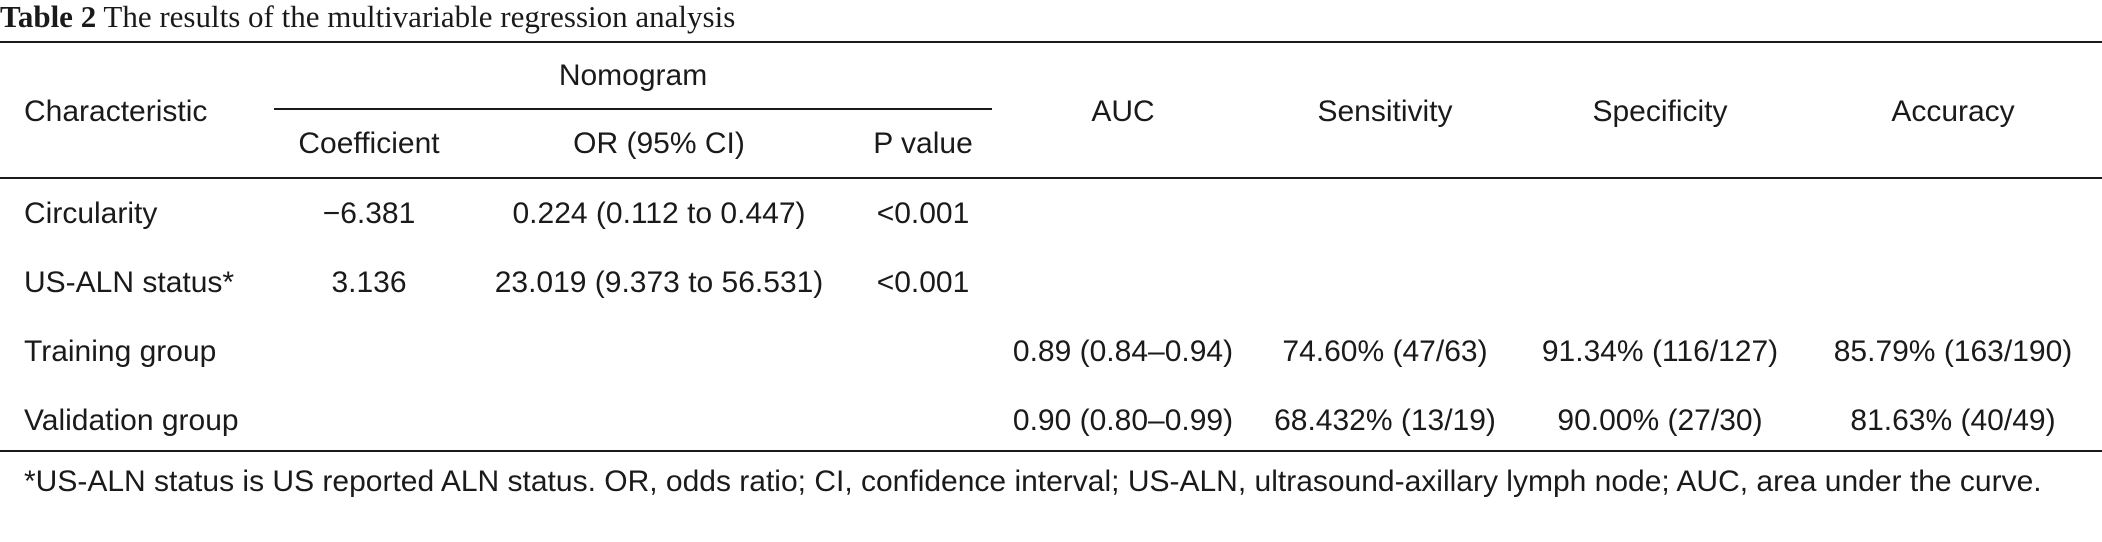  Describe the element at coordinates (116, 111) in the screenshot. I see `header-characteristic: Characteristic` at that location.